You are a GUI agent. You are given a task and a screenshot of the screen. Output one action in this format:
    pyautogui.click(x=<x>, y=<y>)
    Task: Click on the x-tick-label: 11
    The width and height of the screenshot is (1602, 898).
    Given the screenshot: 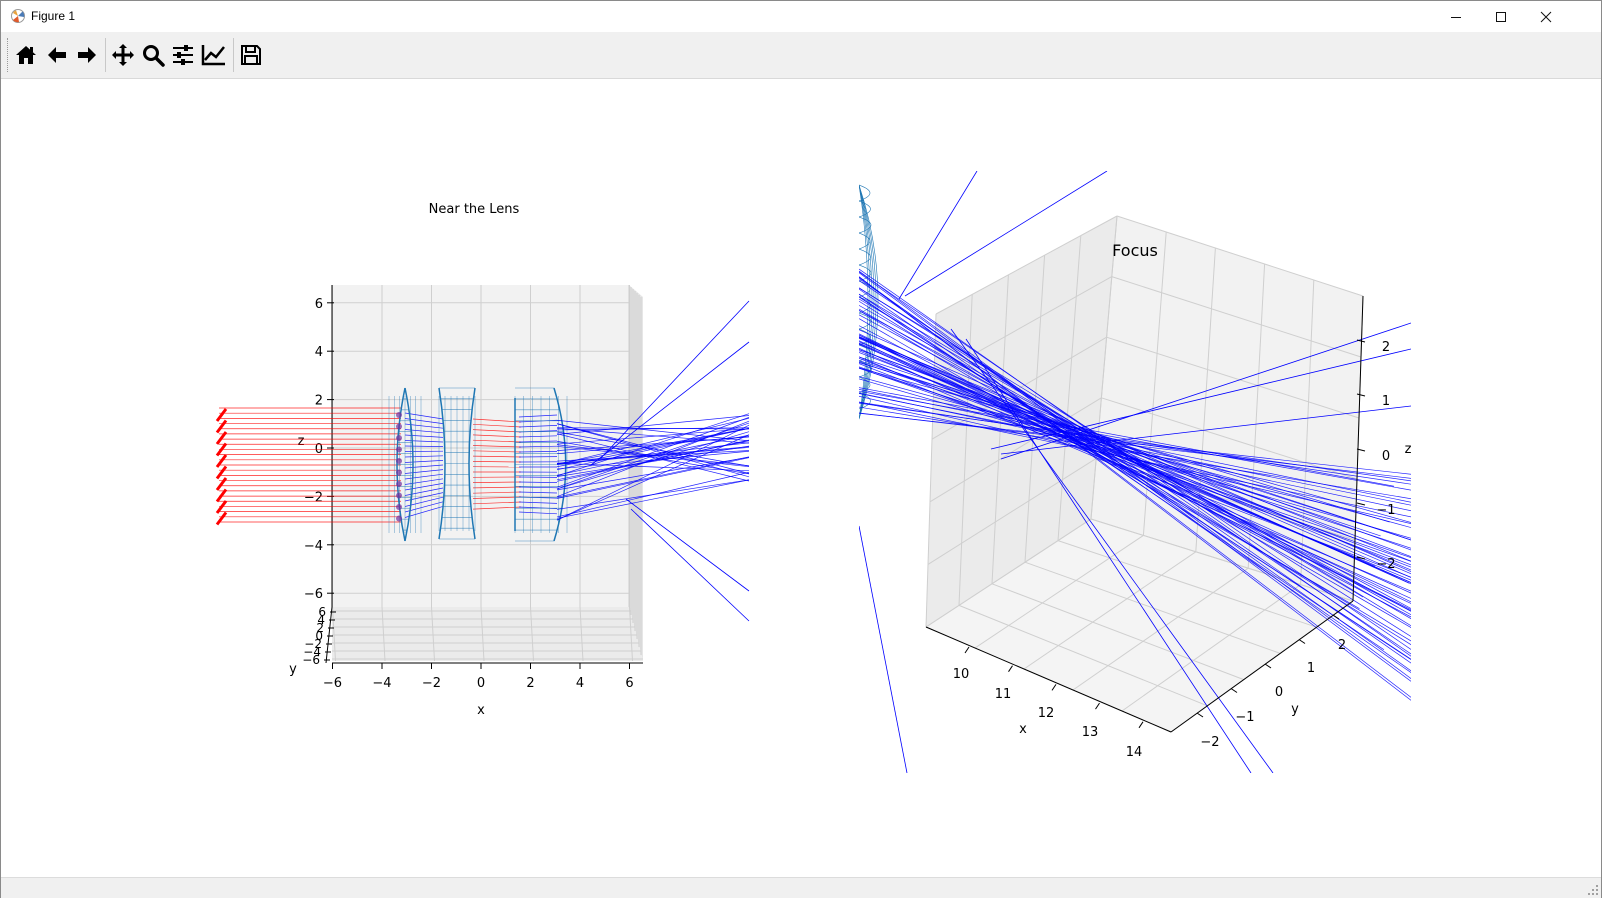 What is the action you would take?
    pyautogui.click(x=1003, y=694)
    